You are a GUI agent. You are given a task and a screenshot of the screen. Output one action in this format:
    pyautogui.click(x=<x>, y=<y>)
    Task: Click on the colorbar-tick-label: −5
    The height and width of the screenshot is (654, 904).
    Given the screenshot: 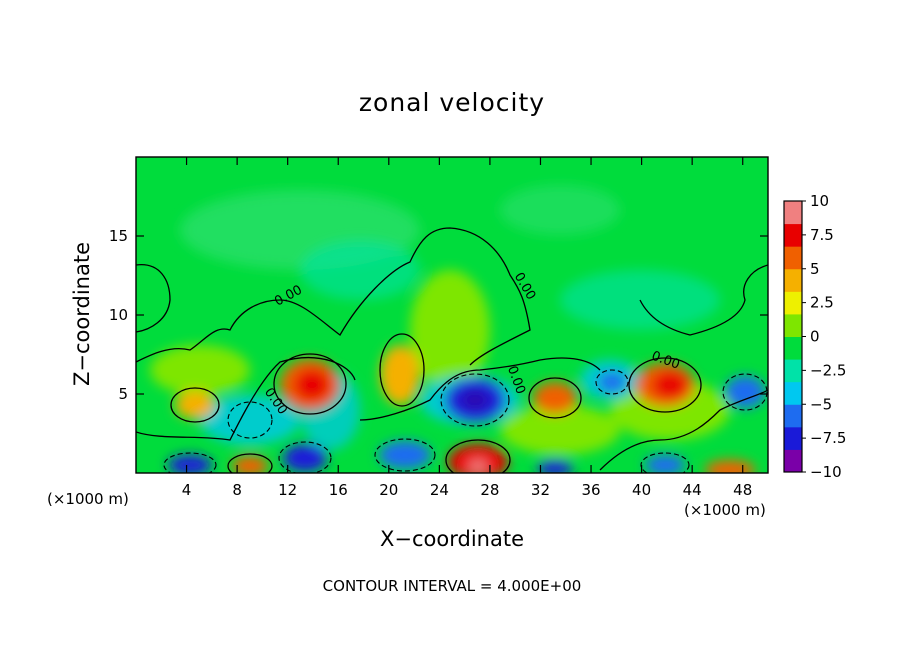 What is the action you would take?
    pyautogui.click(x=821, y=404)
    